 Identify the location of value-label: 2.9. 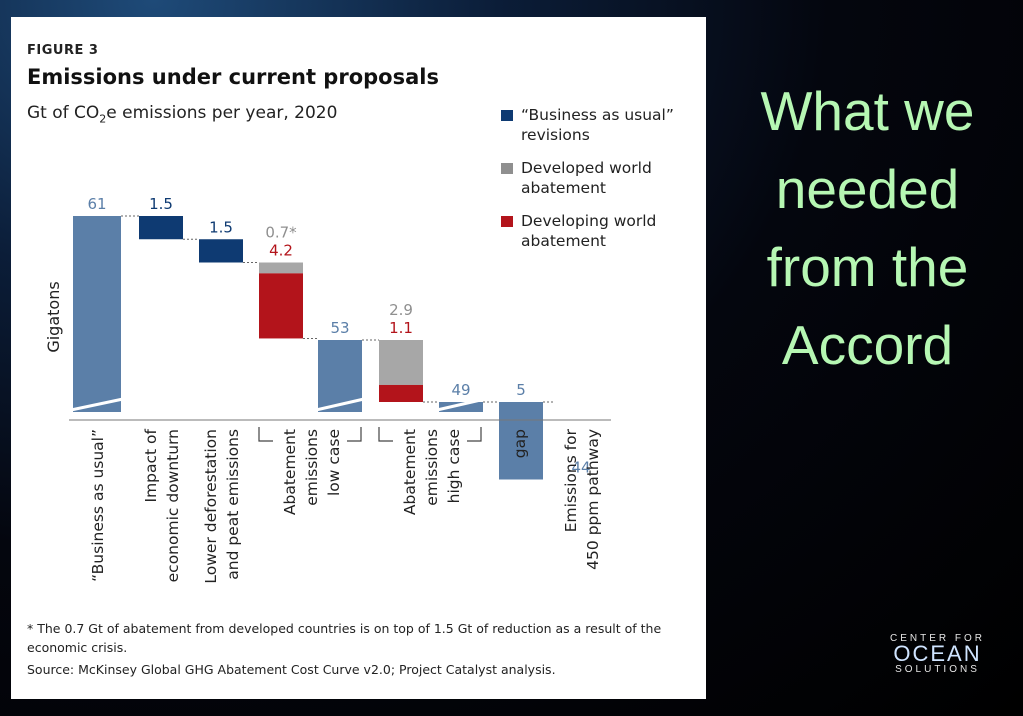
(401, 310).